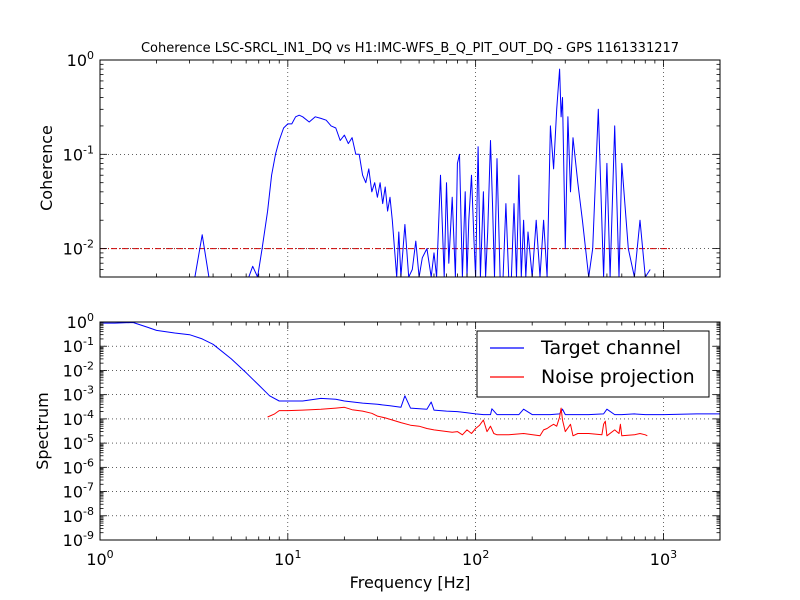 The width and height of the screenshot is (800, 600). I want to click on spectrum-y-tick-label: 10⁻⁹, so click(78, 539).